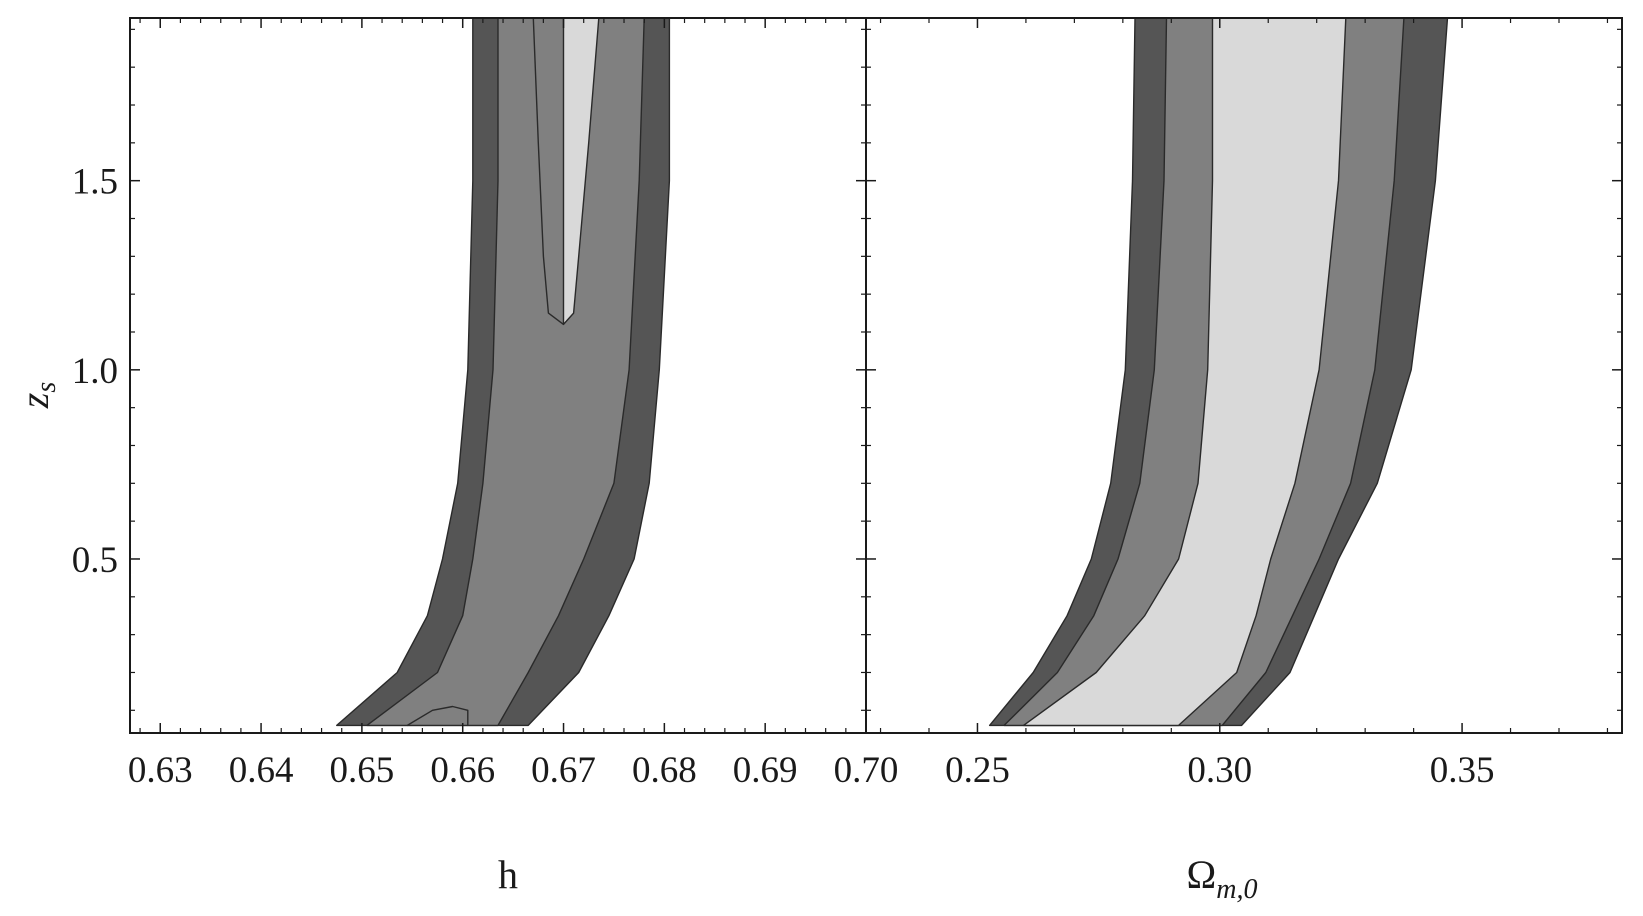 This screenshot has height=916, width=1643. I want to click on y-tick-label: 1.0, so click(95, 371).